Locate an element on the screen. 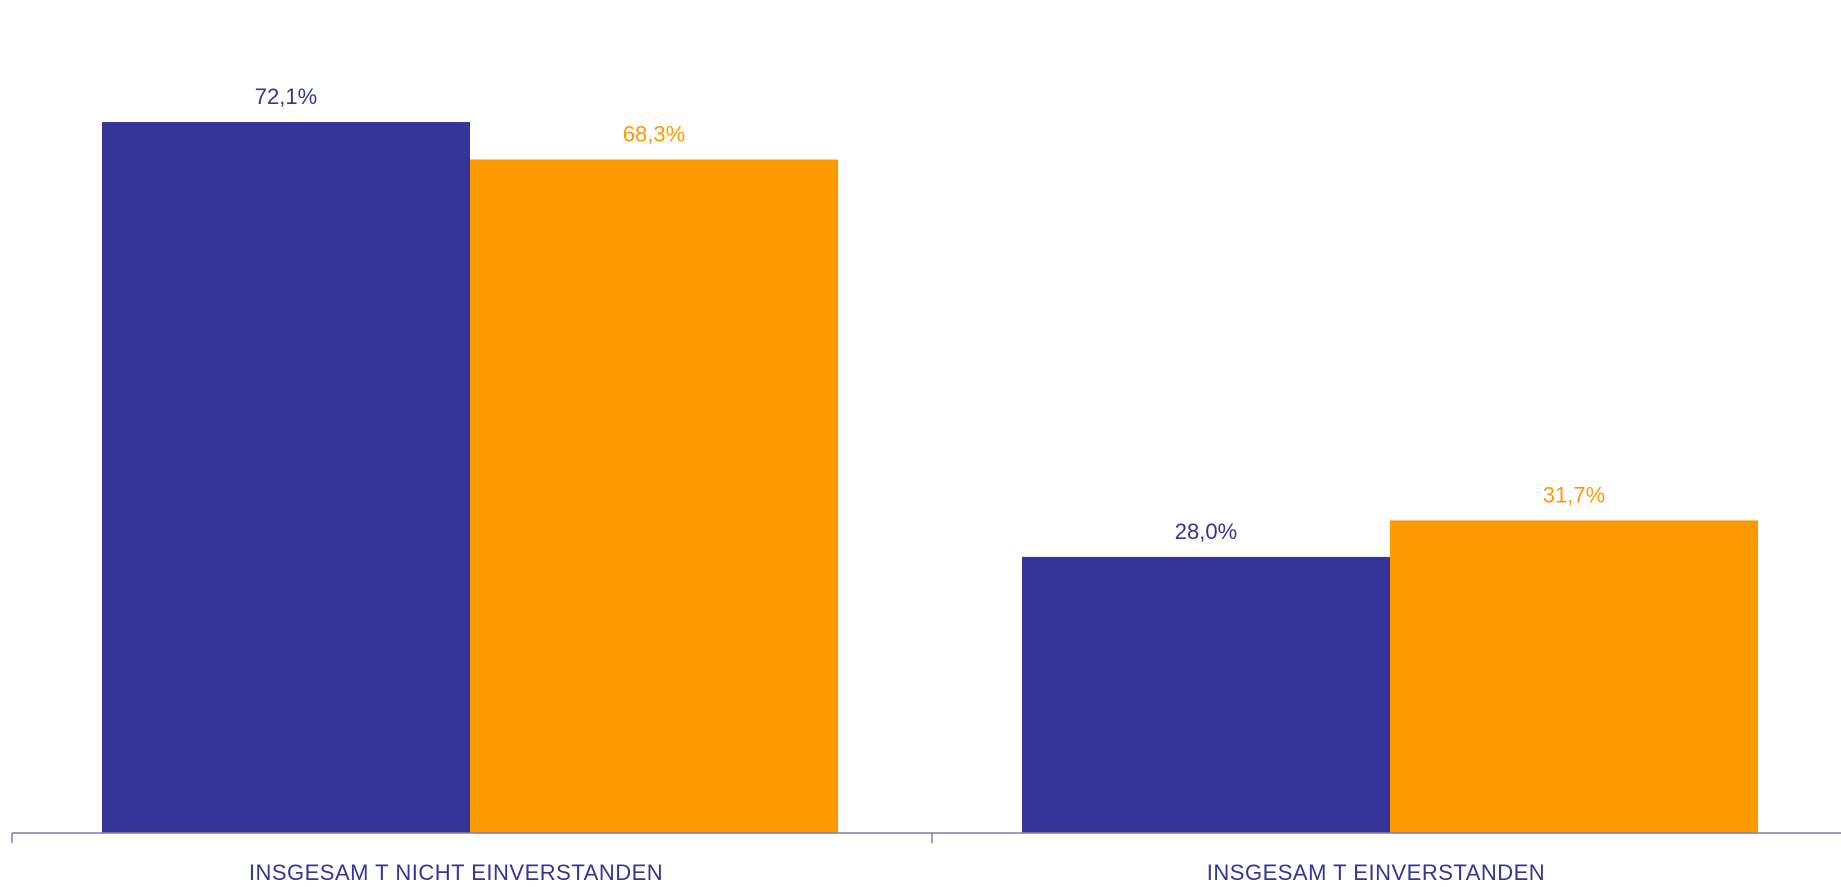 The width and height of the screenshot is (1841, 887). category-label-insgesam-t-nicht-einverstanden: INSGESAM T NICHT EINVERSTANDEN is located at coordinates (456, 872).